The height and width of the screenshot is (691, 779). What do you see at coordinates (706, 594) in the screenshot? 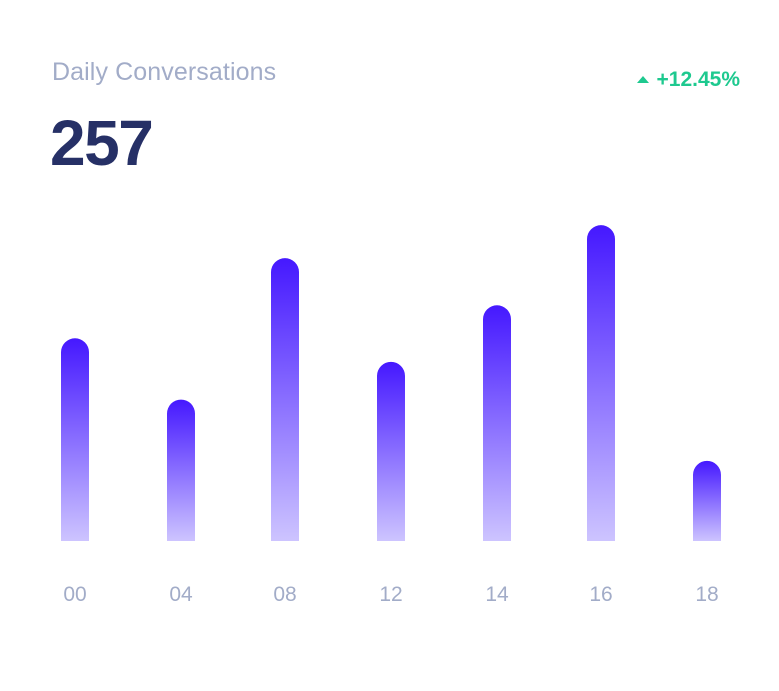
I see `x-tick-label: 18` at bounding box center [706, 594].